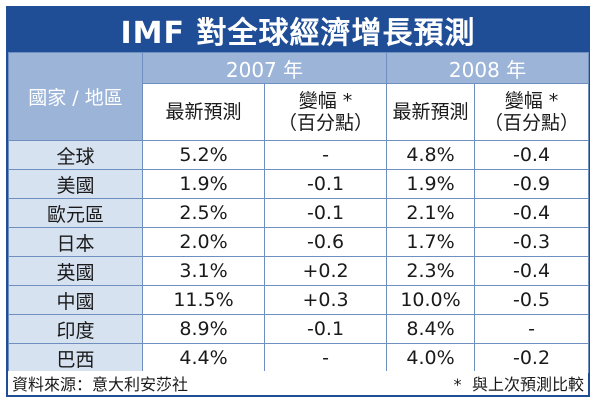 Image resolution: width=596 pixels, height=403 pixels. Describe the element at coordinates (325, 300) in the screenshot. I see `change-2007-cell: +0.3` at that location.